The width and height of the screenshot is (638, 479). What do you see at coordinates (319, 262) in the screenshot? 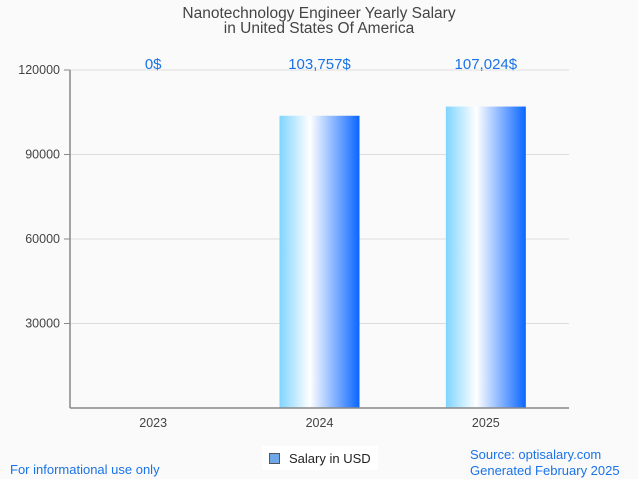
I see `bar-2024` at bounding box center [319, 262].